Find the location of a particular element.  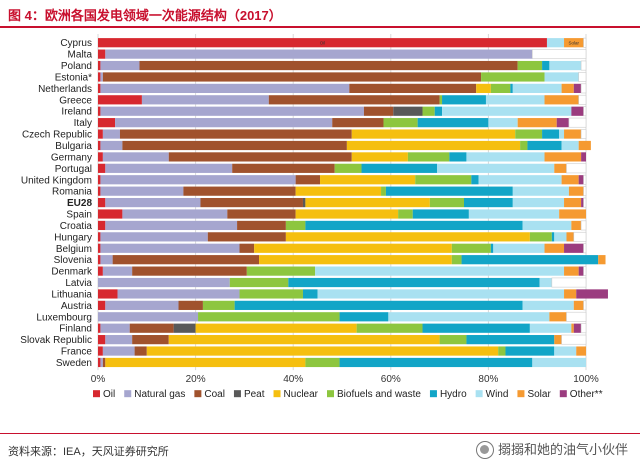

category-label: Italy is located at coordinates (83, 123).